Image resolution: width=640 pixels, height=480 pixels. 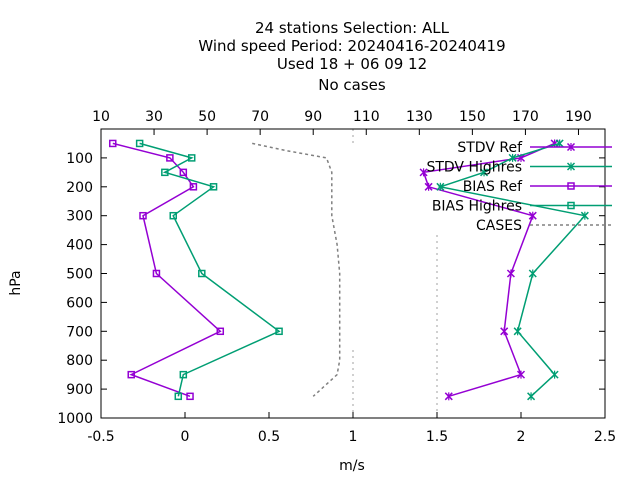 I want to click on x-tick-label: 0, so click(x=185, y=437).